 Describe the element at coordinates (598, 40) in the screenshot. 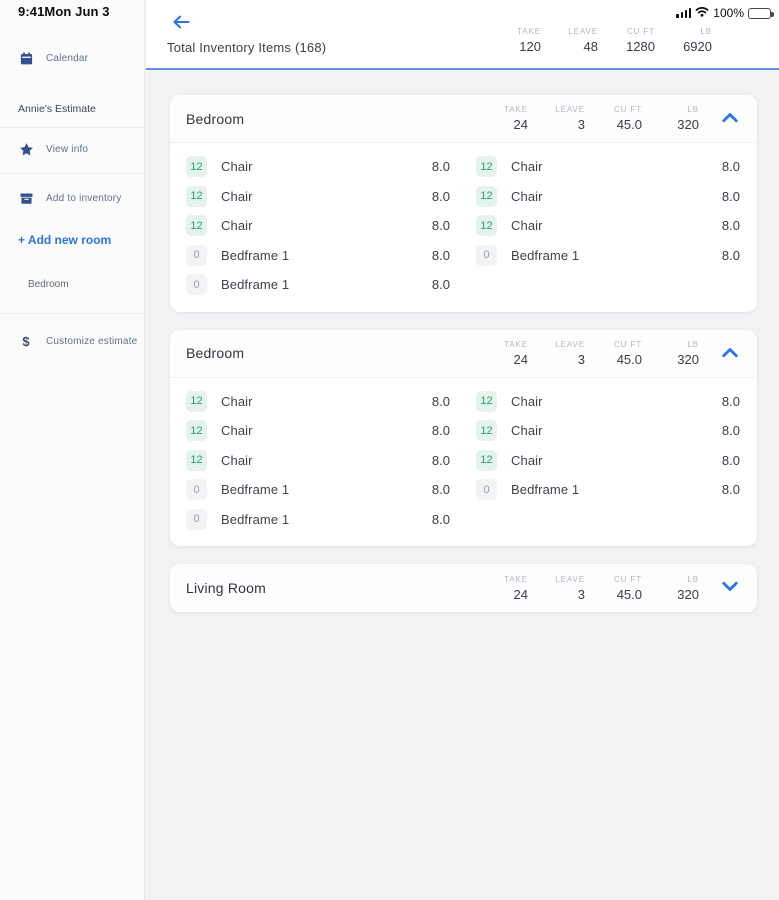

I see `total-stats: TAKE 120 LEAVE 48 CU FT 1280 LB 6920` at that location.